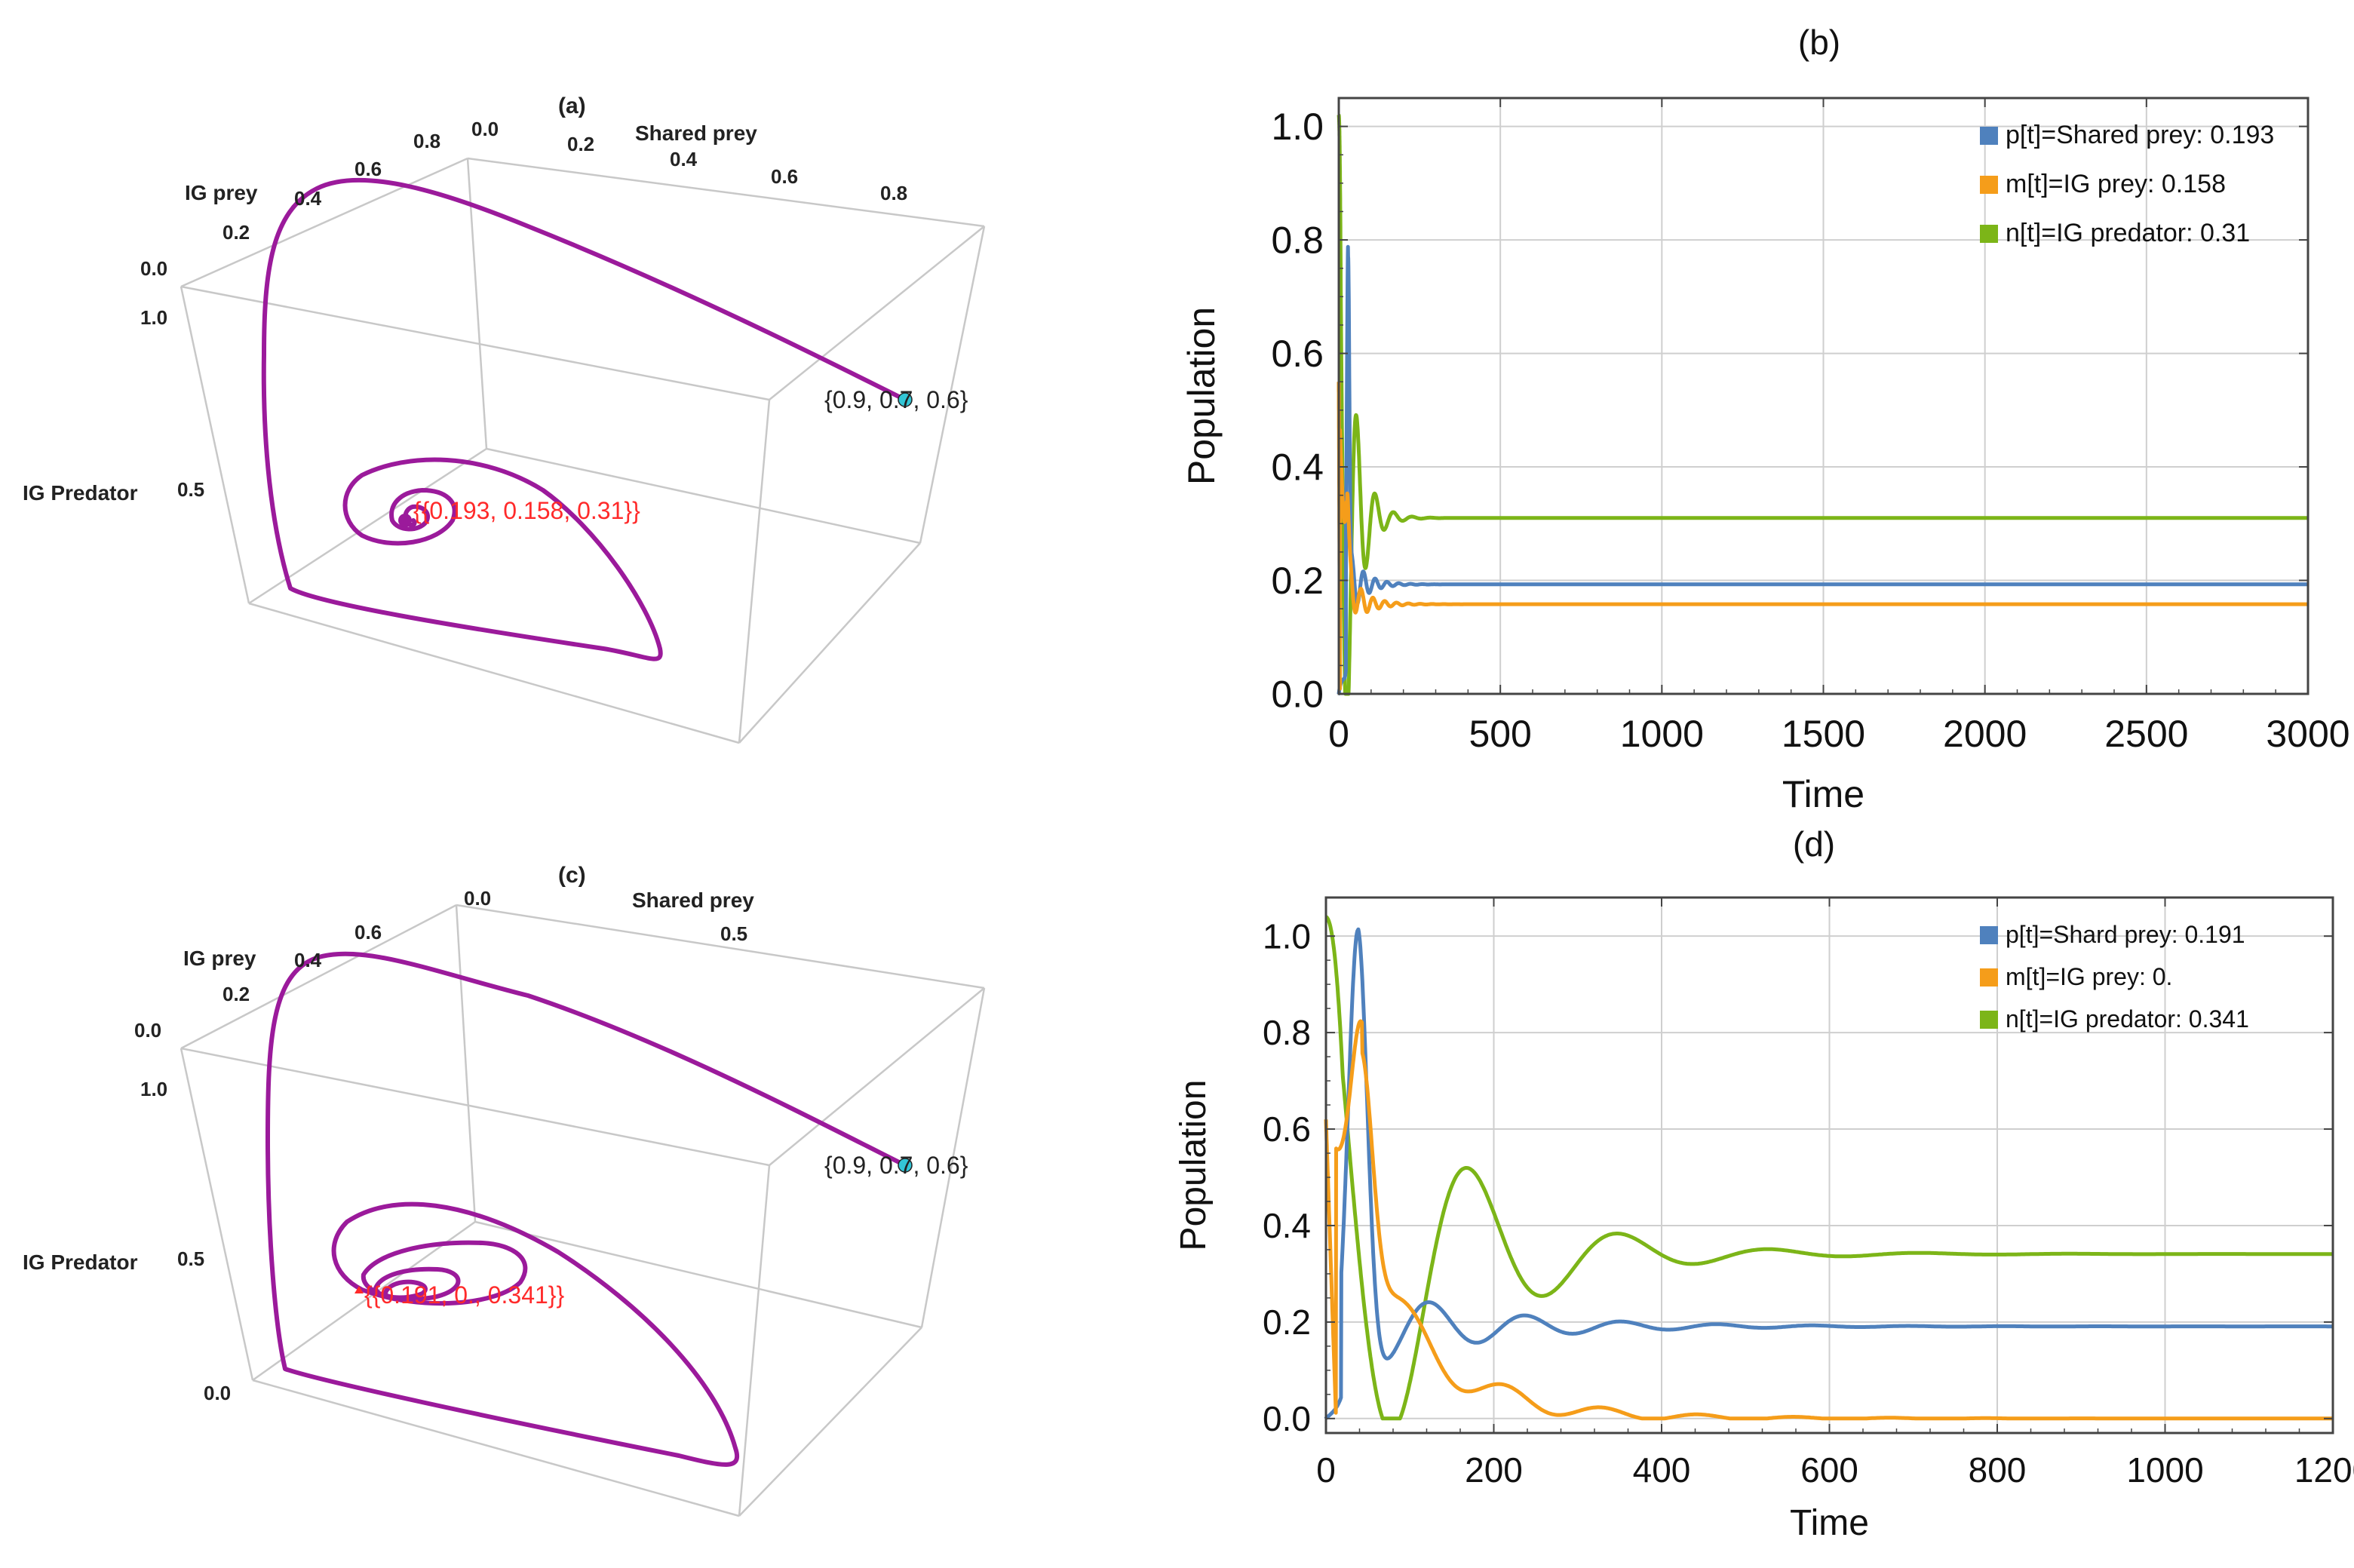 This screenshot has width=2354, height=1568. I want to click on panel-a-trajectory, so click(584, 419).